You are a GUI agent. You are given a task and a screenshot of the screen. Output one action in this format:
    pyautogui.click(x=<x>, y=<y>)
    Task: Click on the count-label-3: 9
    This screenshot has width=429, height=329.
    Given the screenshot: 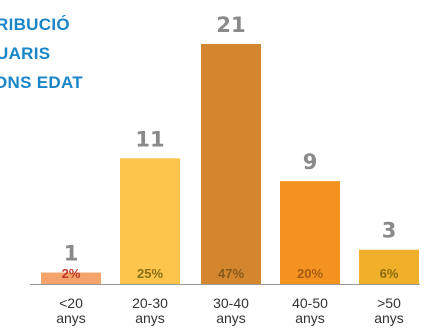 What is the action you would take?
    pyautogui.click(x=310, y=162)
    